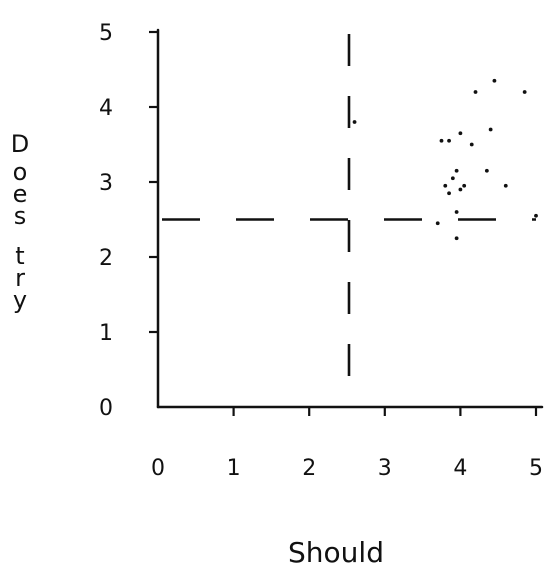 This screenshot has height=586, width=554. Describe the element at coordinates (309, 468) in the screenshot. I see `x-tick-label: 2` at that location.